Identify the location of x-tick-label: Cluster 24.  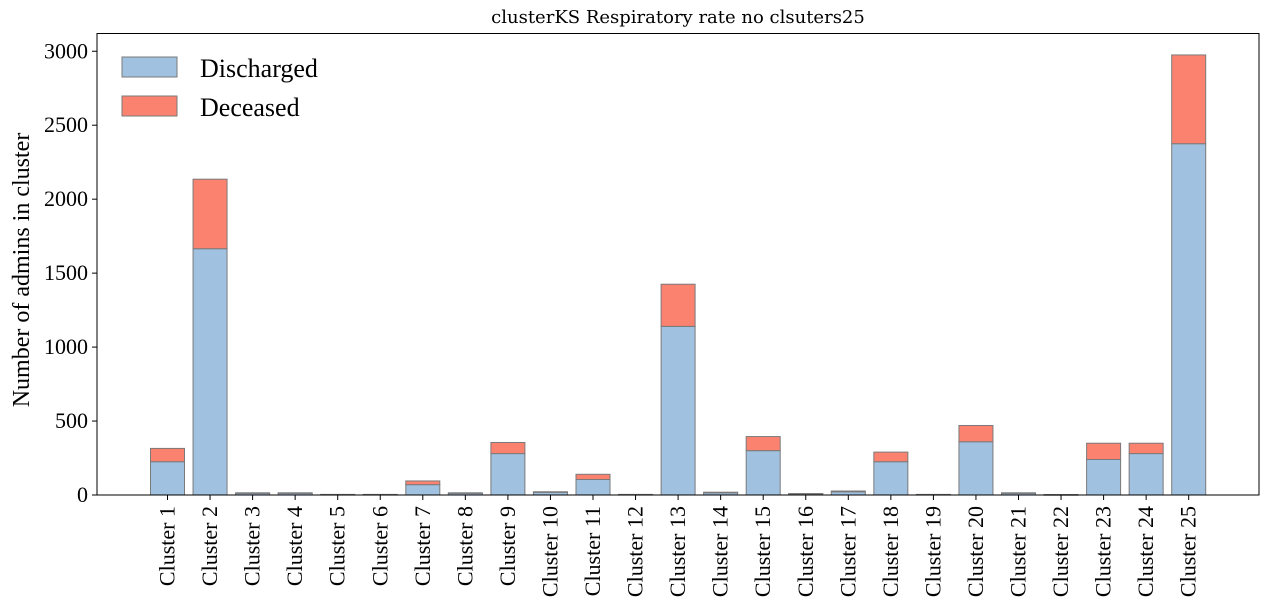
(1145, 551).